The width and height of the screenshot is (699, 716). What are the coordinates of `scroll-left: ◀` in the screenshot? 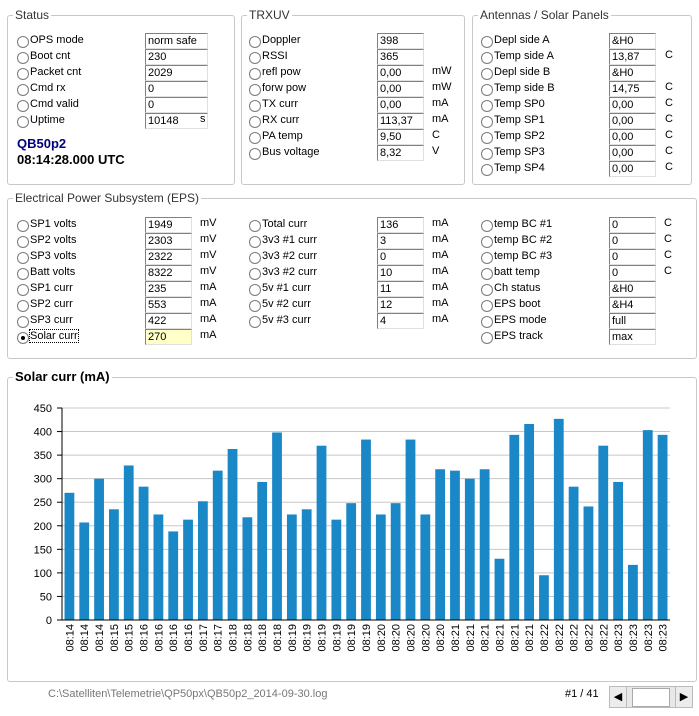 It's located at (618, 697).